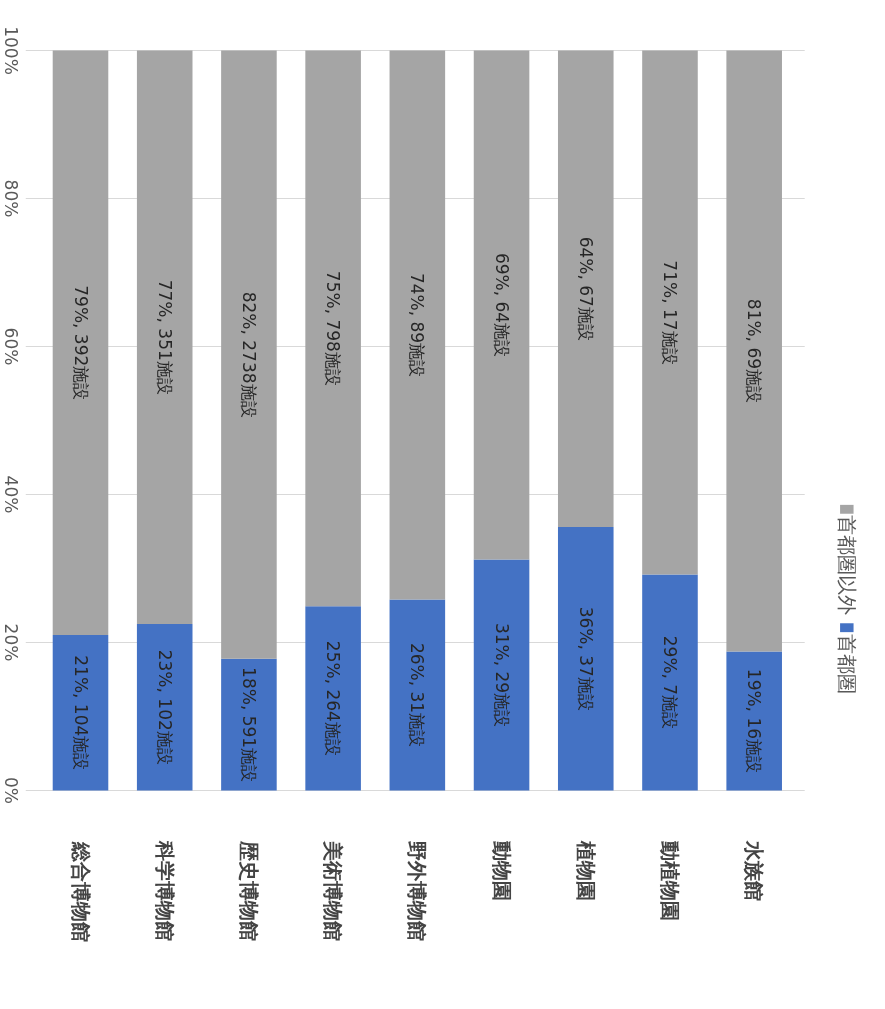 Image resolution: width=885 pixels, height=1009 pixels. What do you see at coordinates (11, 198) in the screenshot?
I see `y-tick-label: 80%` at bounding box center [11, 198].